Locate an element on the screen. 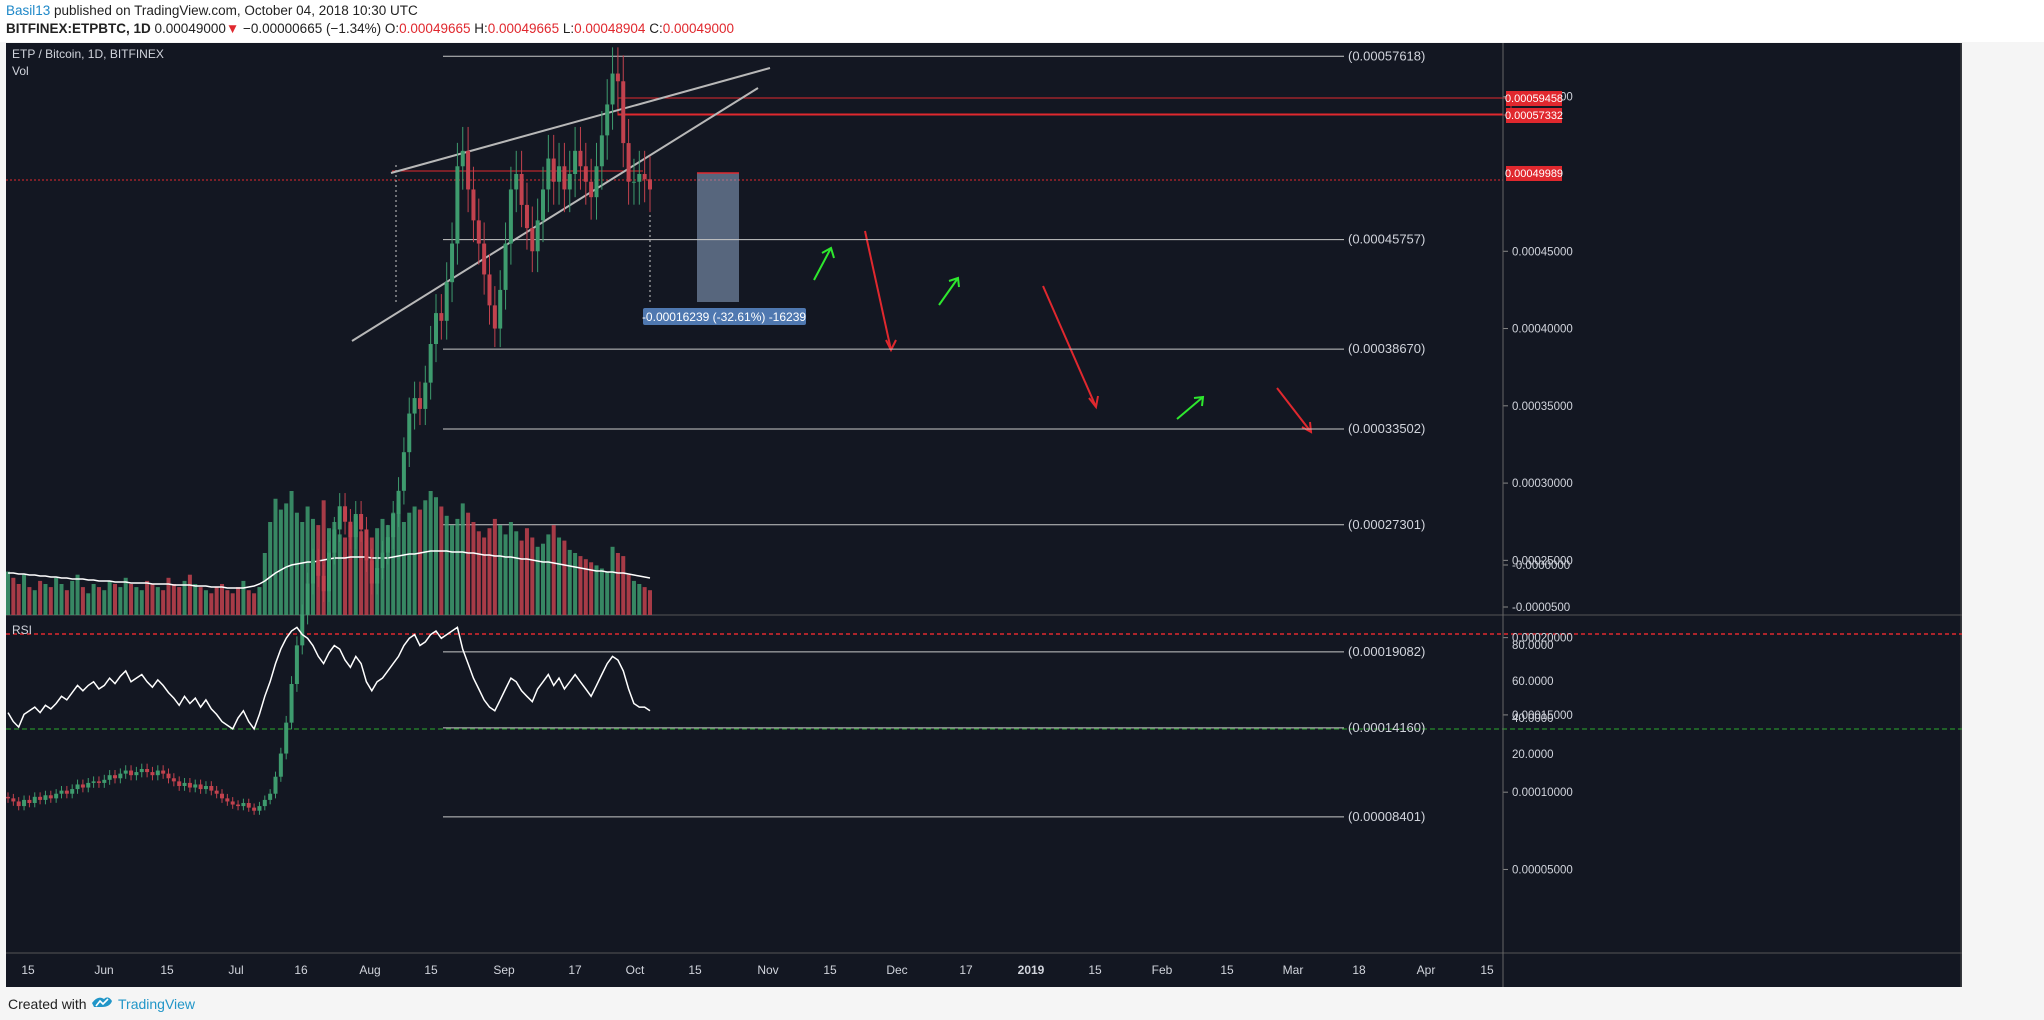 This screenshot has height=1020, width=2044. measure-label-bg is located at coordinates (724, 316).